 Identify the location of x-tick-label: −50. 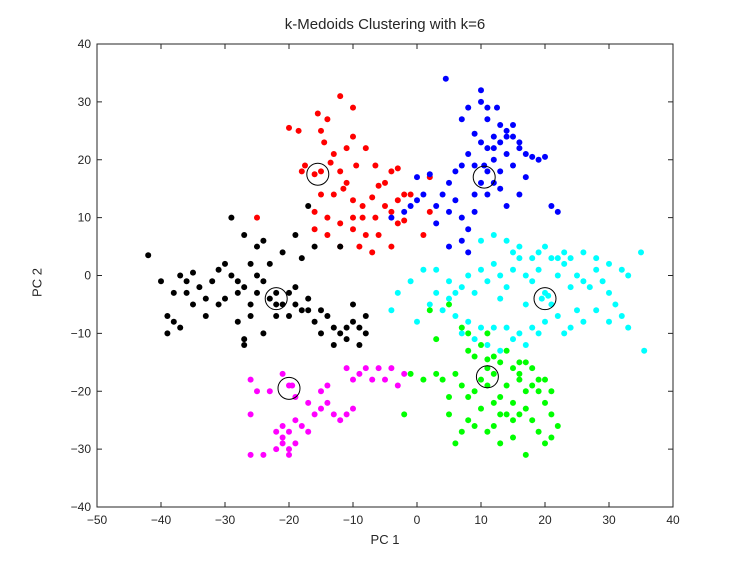
(97, 520).